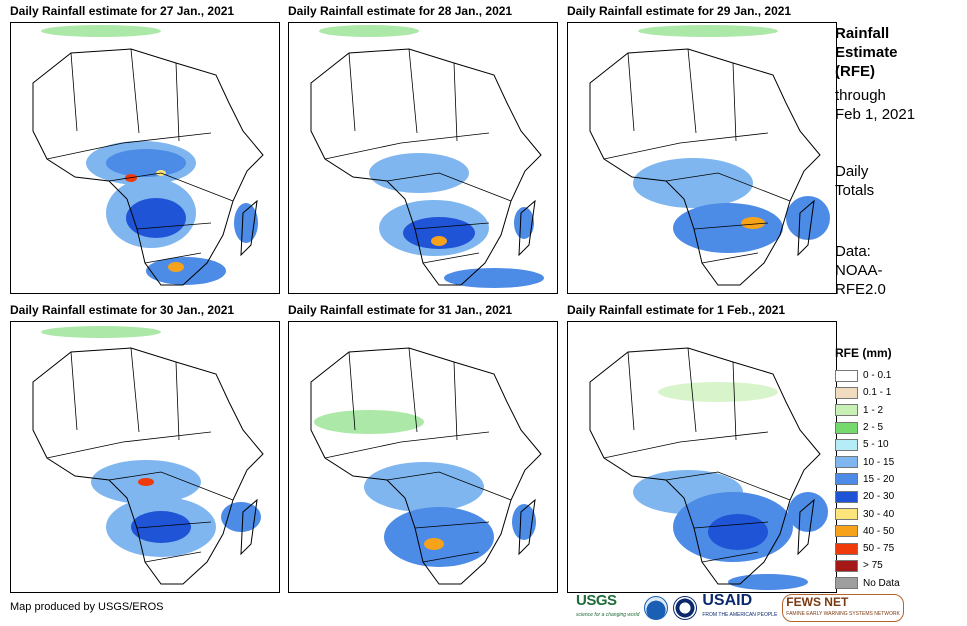 The image size is (967, 626). I want to click on legend-label: 0.1 - 1, so click(877, 393).